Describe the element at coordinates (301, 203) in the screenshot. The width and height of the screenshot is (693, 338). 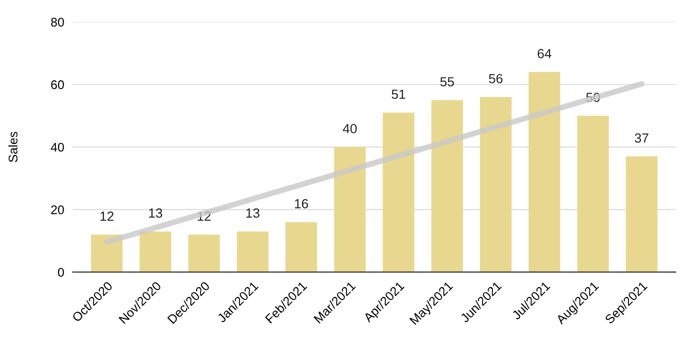
I see `data-label: 16` at that location.